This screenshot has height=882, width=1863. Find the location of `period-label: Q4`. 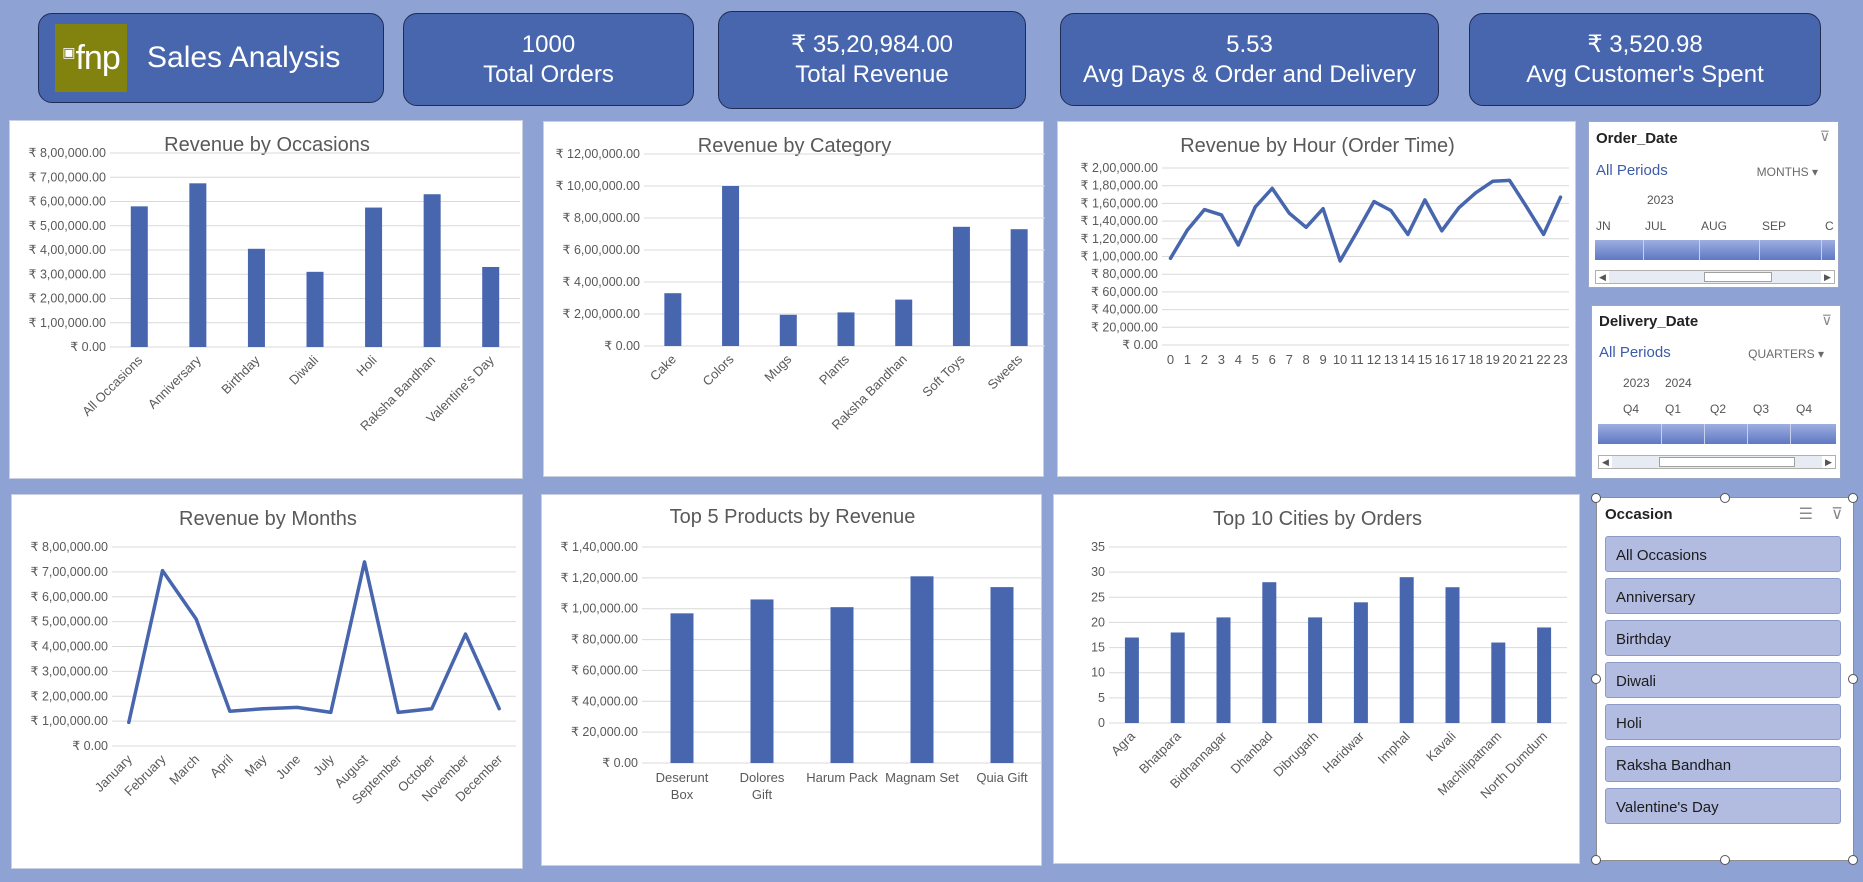

period-label: Q4 is located at coordinates (1804, 409).